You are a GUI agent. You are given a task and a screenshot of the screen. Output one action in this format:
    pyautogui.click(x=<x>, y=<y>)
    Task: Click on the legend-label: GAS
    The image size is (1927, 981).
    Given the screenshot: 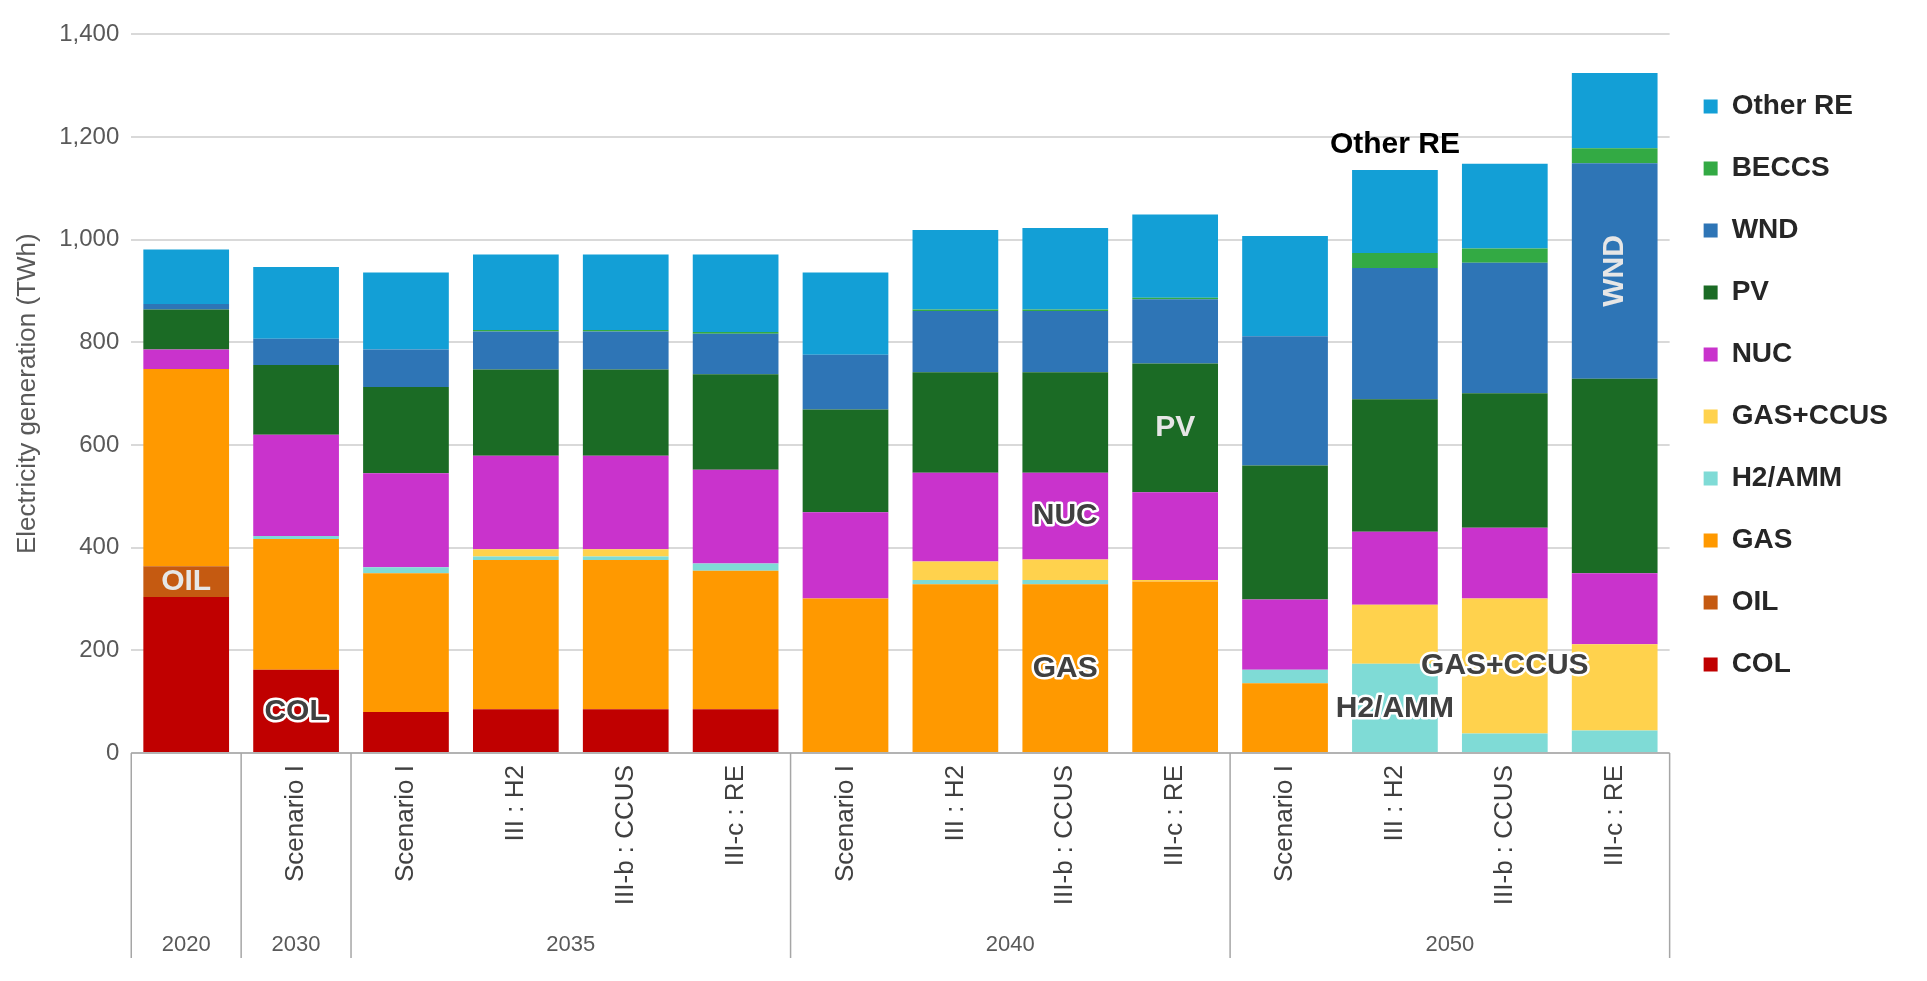 What is the action you would take?
    pyautogui.click(x=1762, y=539)
    